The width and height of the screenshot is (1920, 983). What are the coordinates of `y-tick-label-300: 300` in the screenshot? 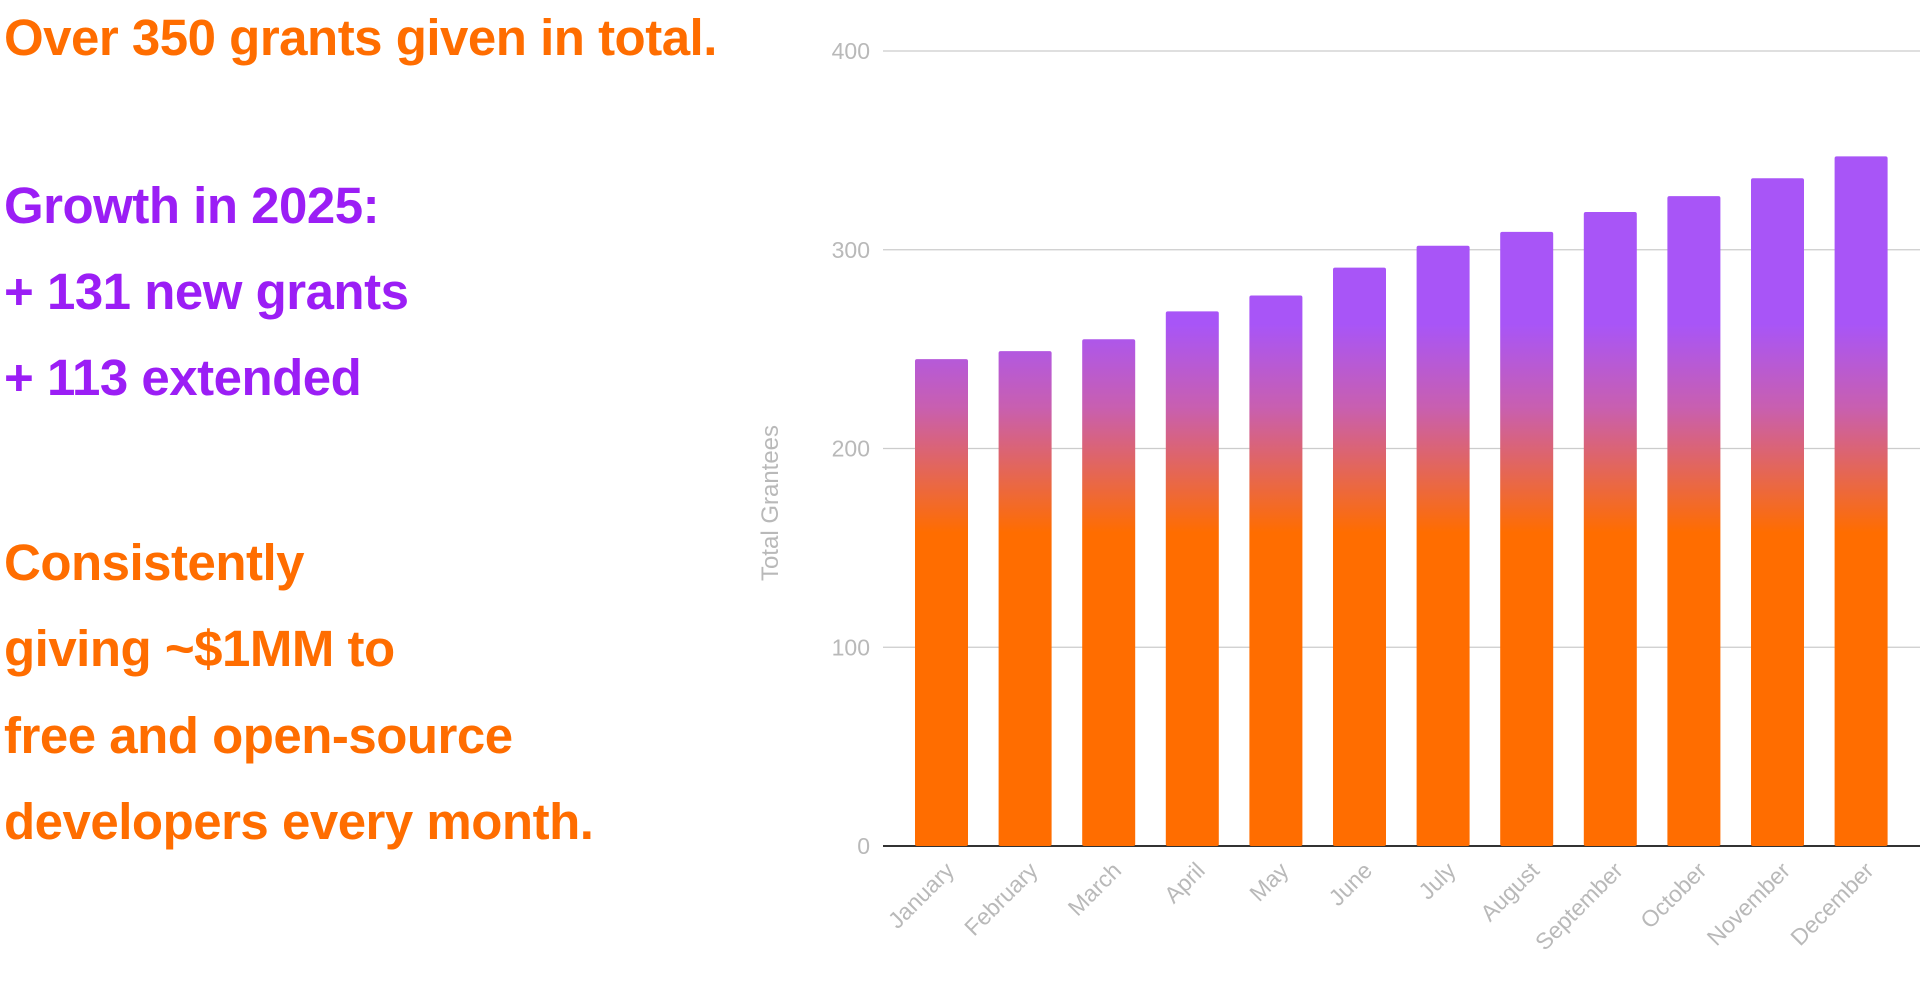 It's located at (851, 250).